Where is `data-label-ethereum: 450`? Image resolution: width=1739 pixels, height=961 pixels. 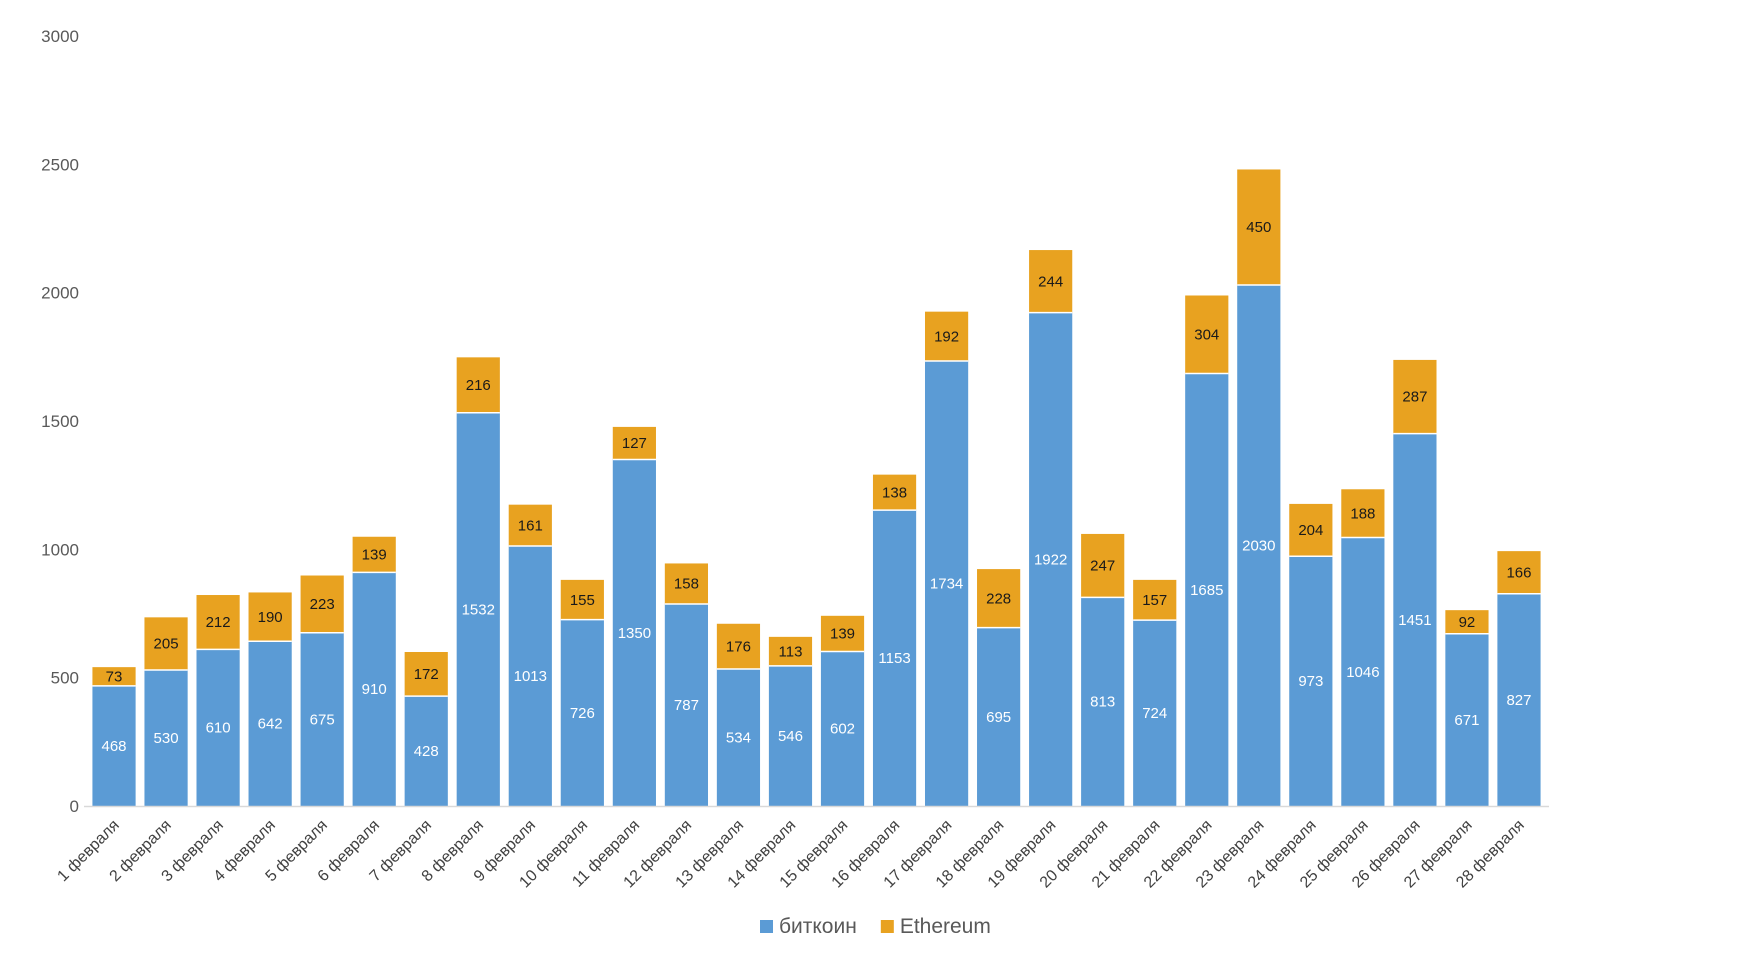
data-label-ethereum: 450 is located at coordinates (1258, 227).